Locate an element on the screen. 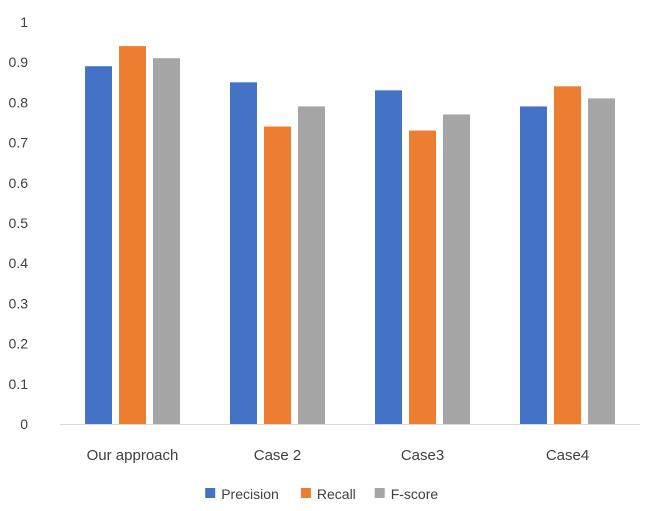 This screenshot has height=511, width=647. y-tick-label: 1 is located at coordinates (24, 22).